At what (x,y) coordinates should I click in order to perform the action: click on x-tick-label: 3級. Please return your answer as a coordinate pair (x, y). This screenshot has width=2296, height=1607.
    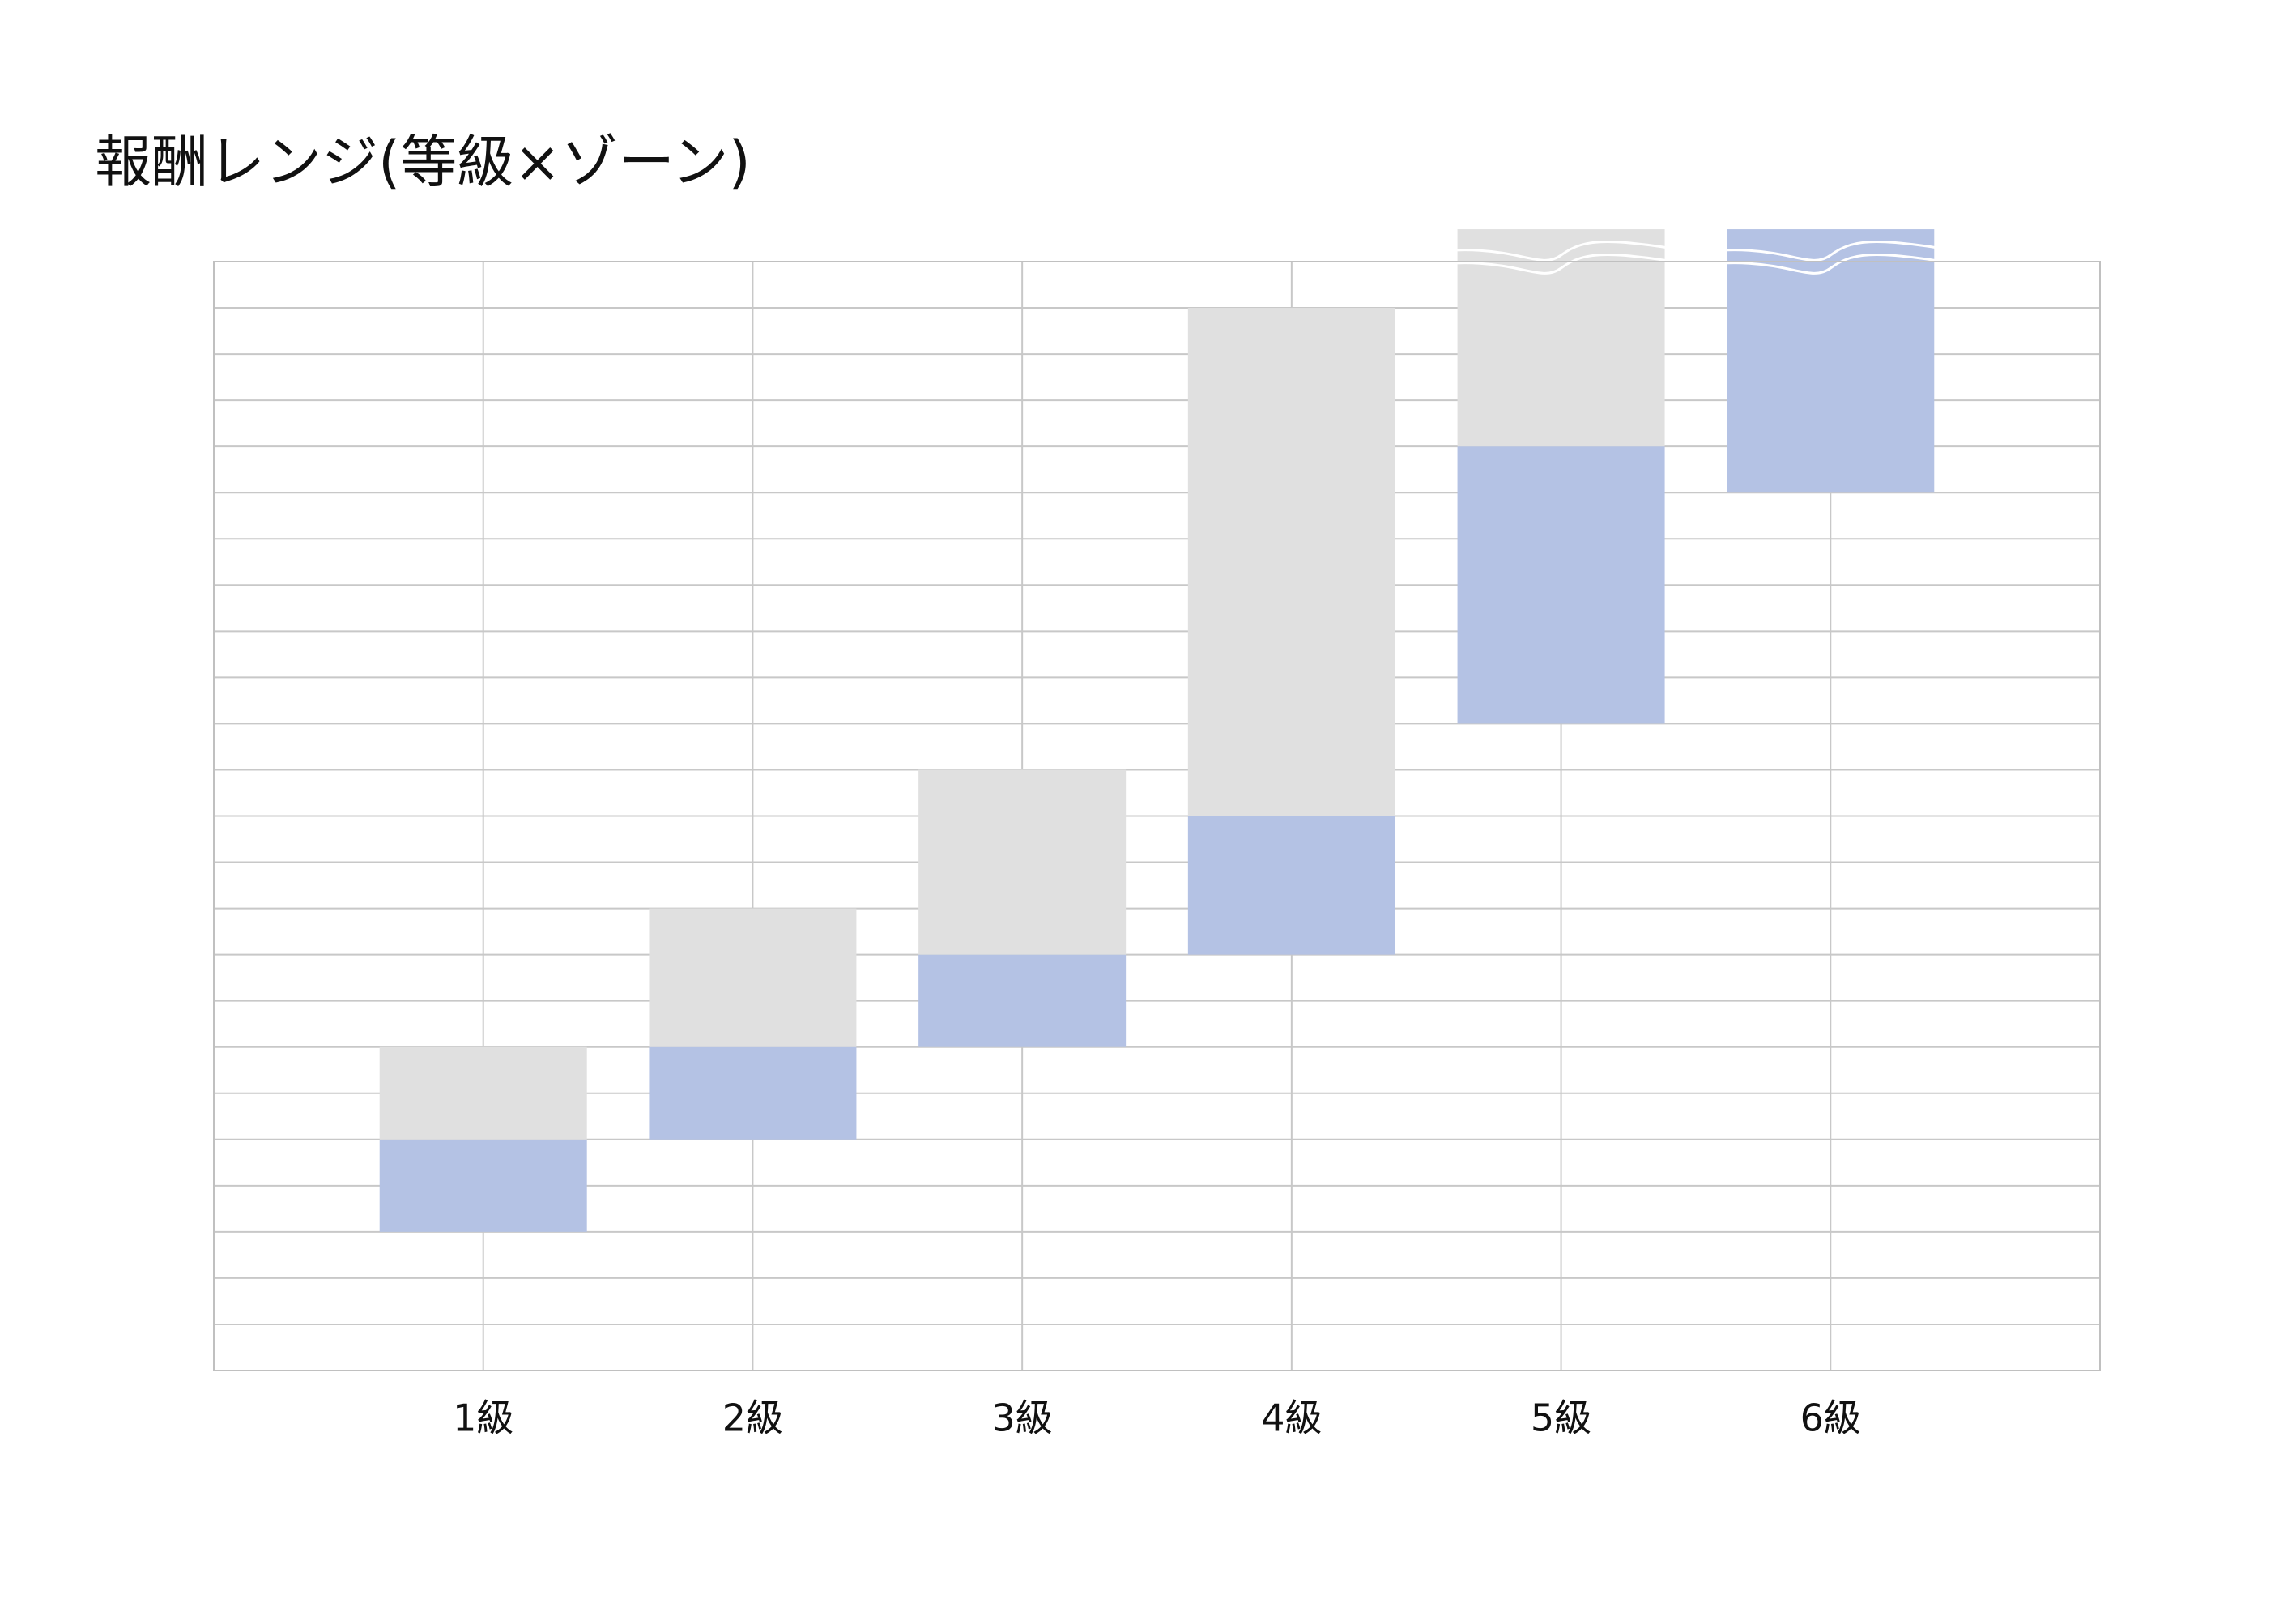
    Looking at the image, I should click on (1022, 1418).